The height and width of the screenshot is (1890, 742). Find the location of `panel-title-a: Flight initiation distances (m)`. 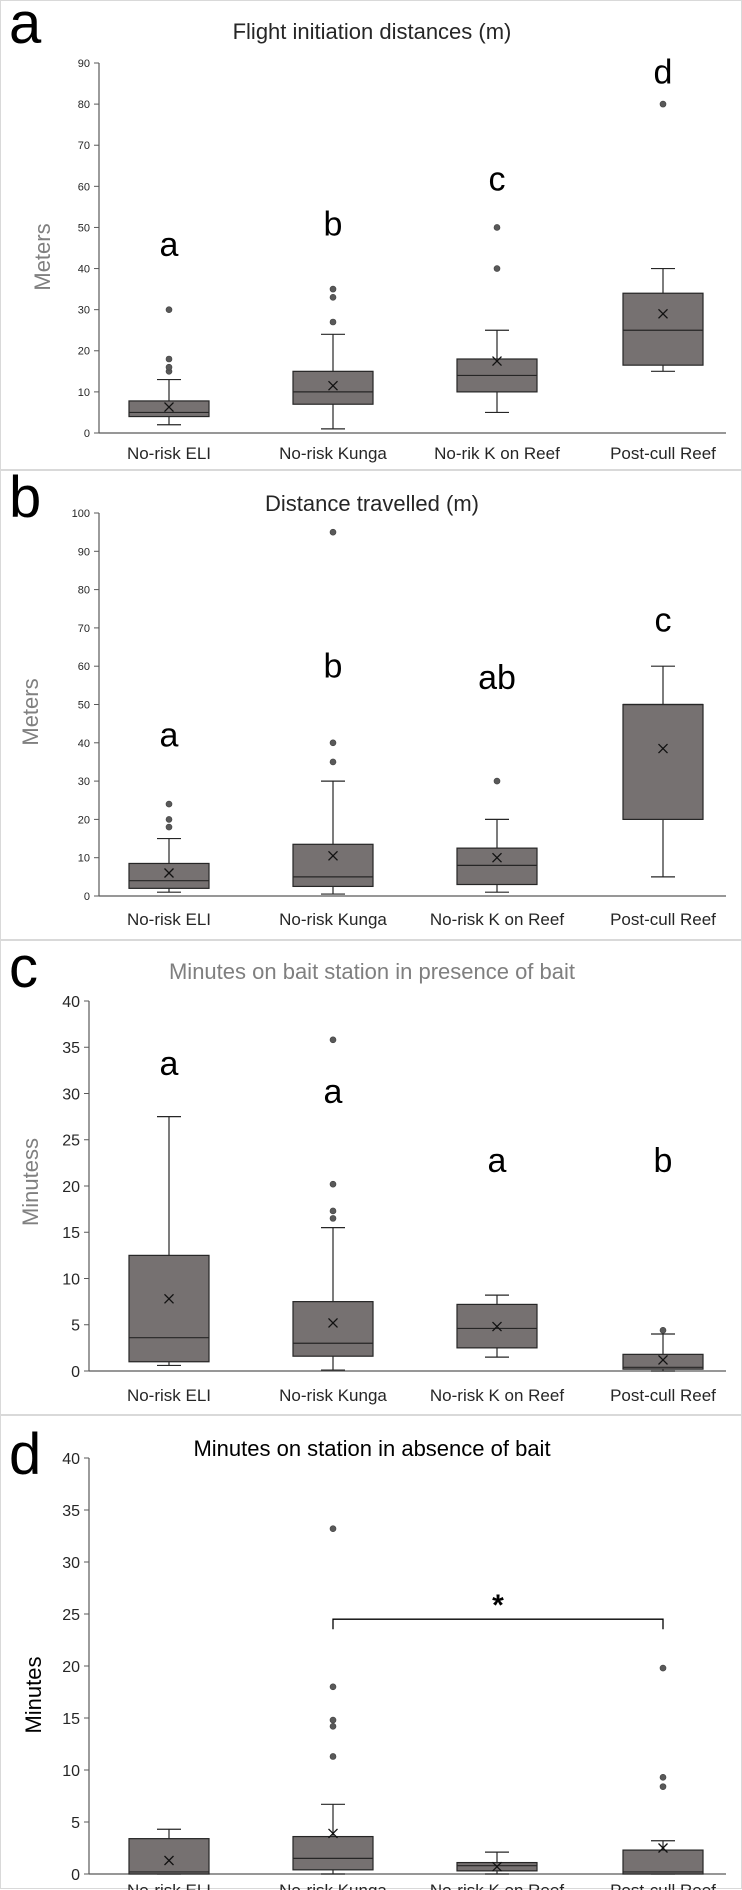

panel-title-a: Flight initiation distances (m) is located at coordinates (372, 31).